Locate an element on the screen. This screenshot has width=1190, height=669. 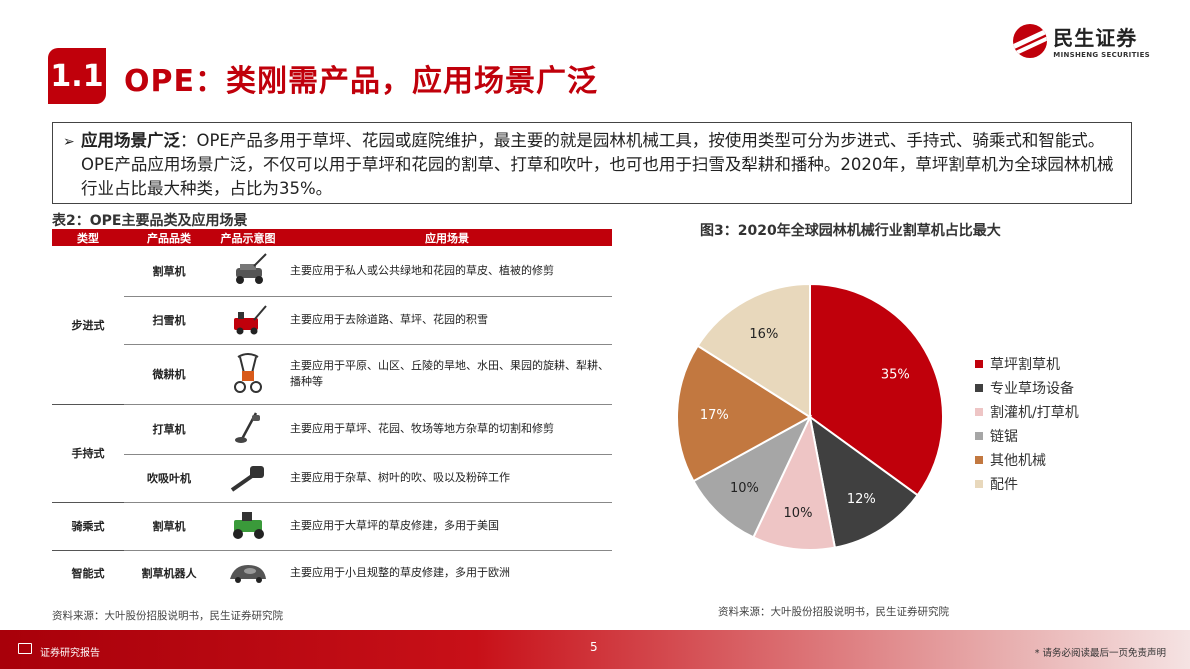
legend-item: 割灌机/打草机 is located at coordinates (1027, 412).